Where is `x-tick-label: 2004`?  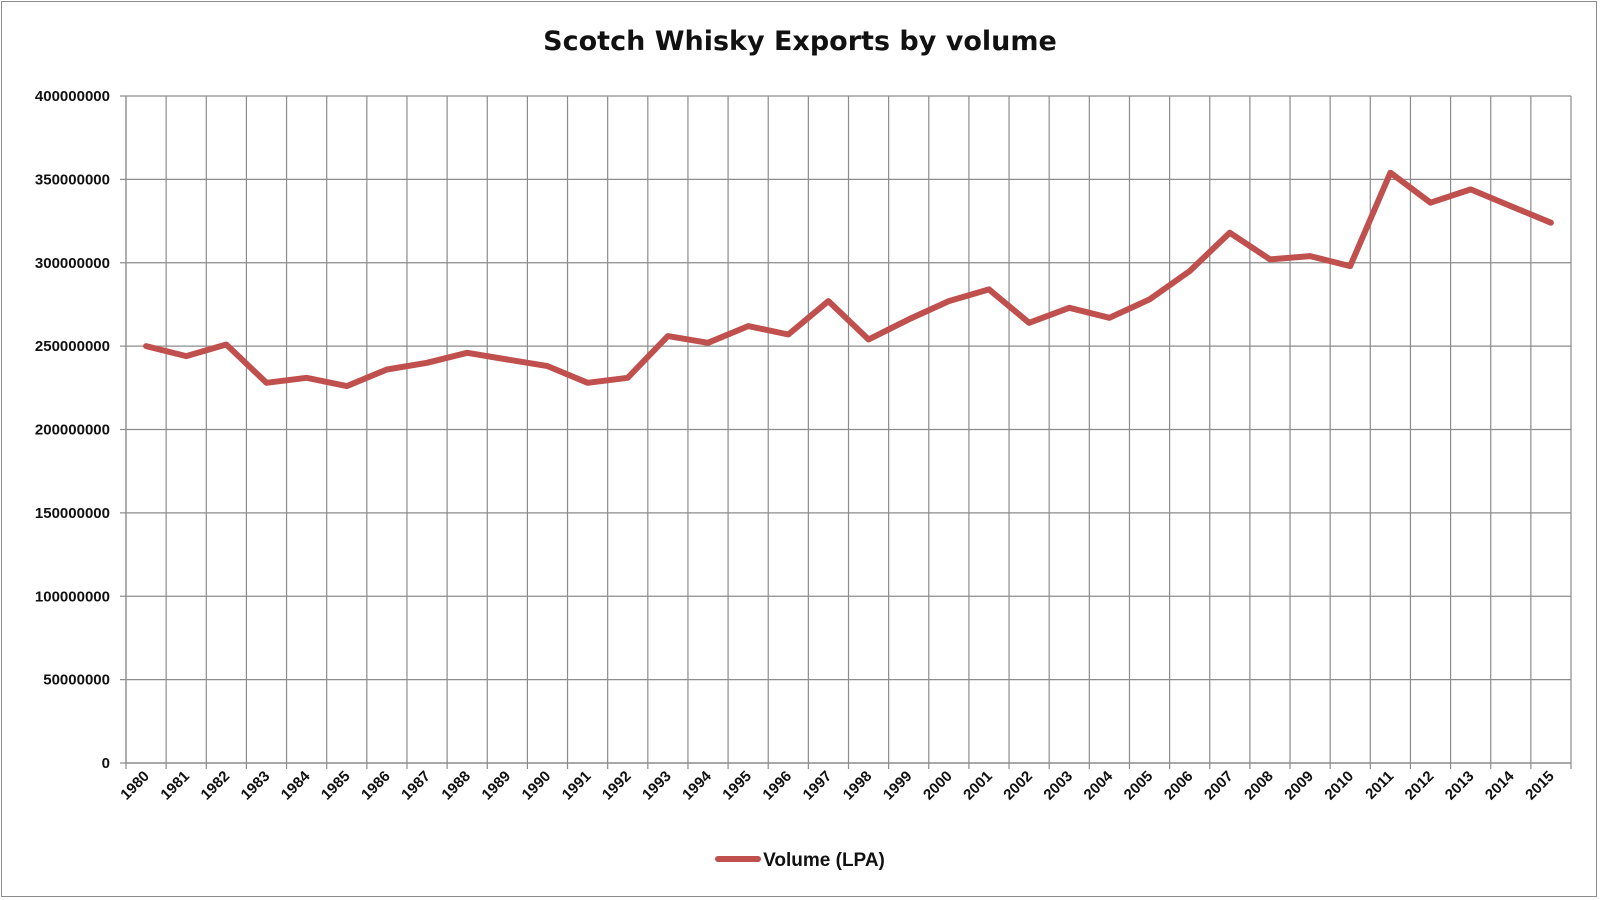 x-tick-label: 2004 is located at coordinates (1099, 785).